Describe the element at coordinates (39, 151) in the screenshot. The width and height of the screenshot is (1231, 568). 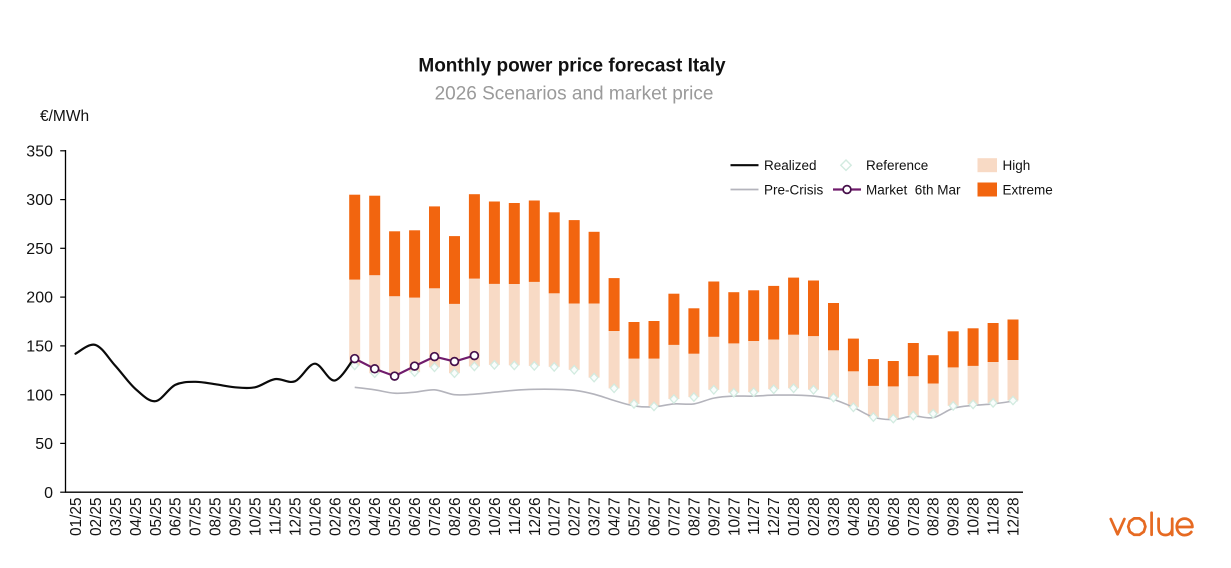
I see `svg-text: 350` at that location.